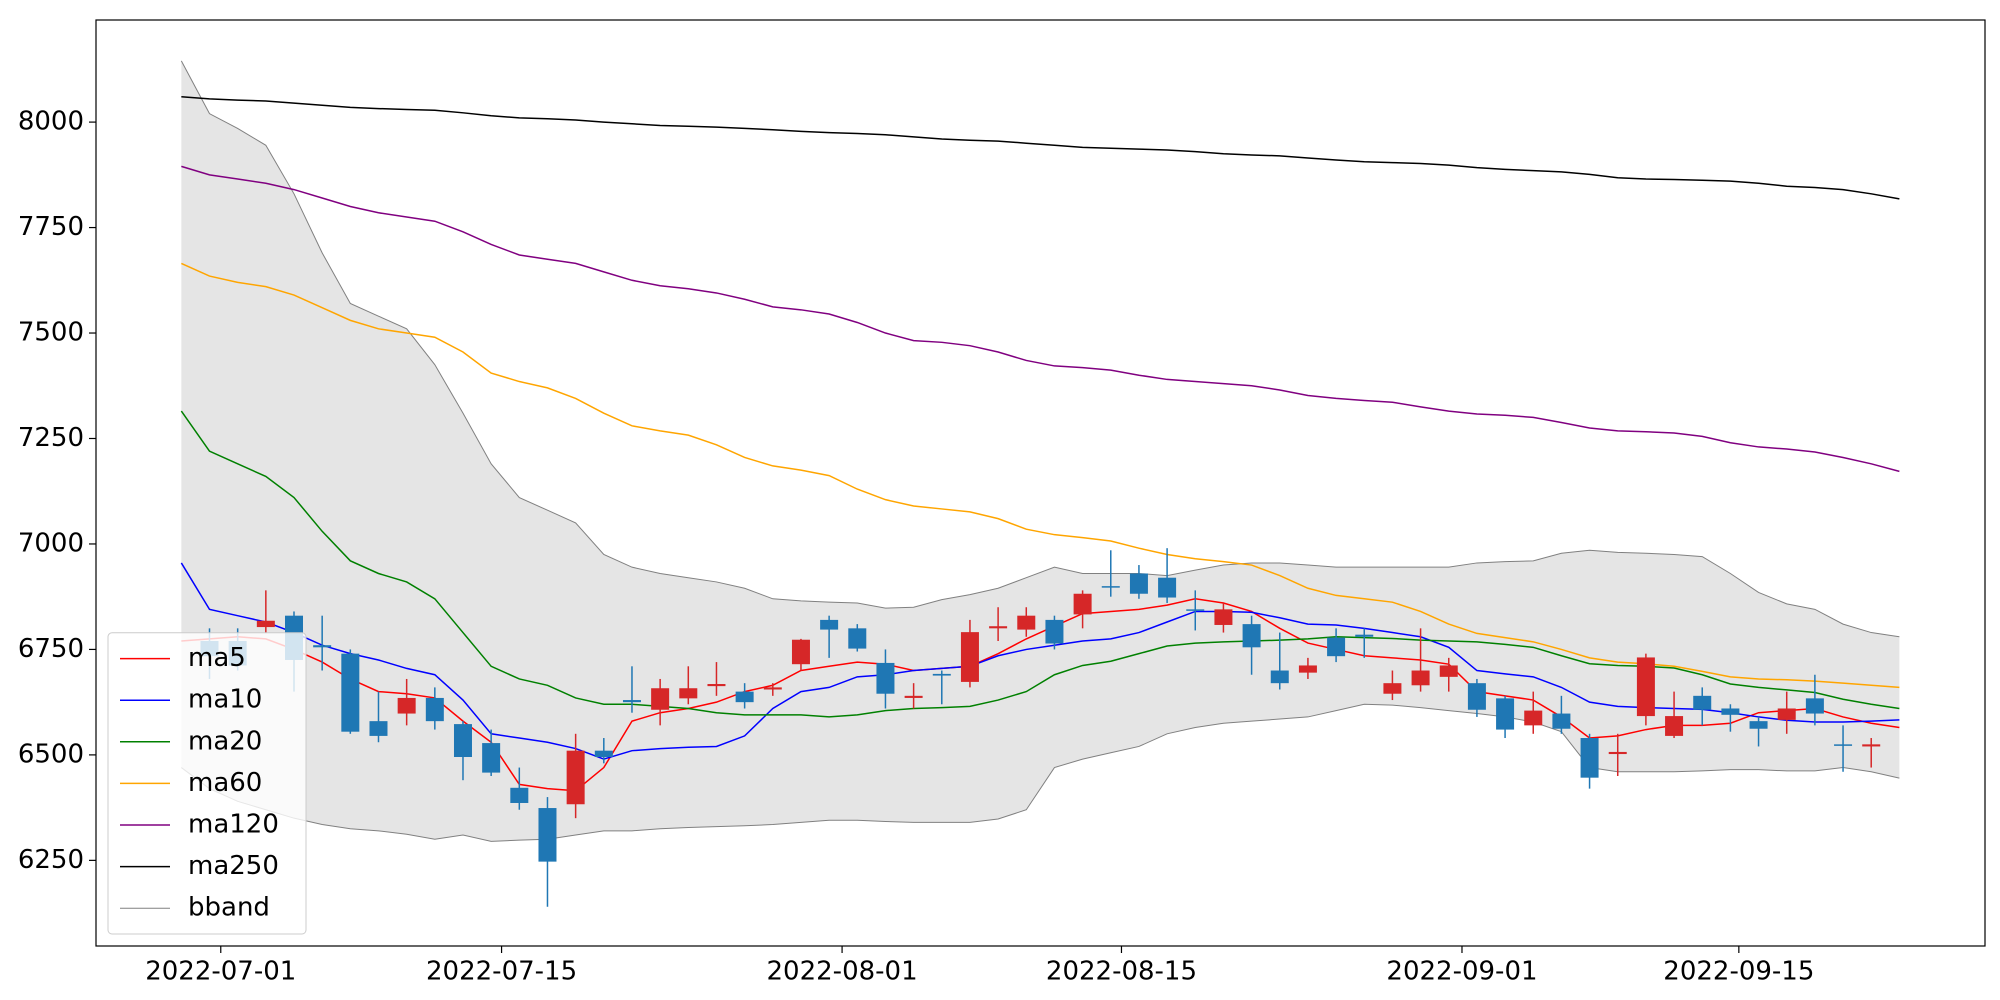 The height and width of the screenshot is (1000, 2000). I want to click on legend-label: bband, so click(229, 908).